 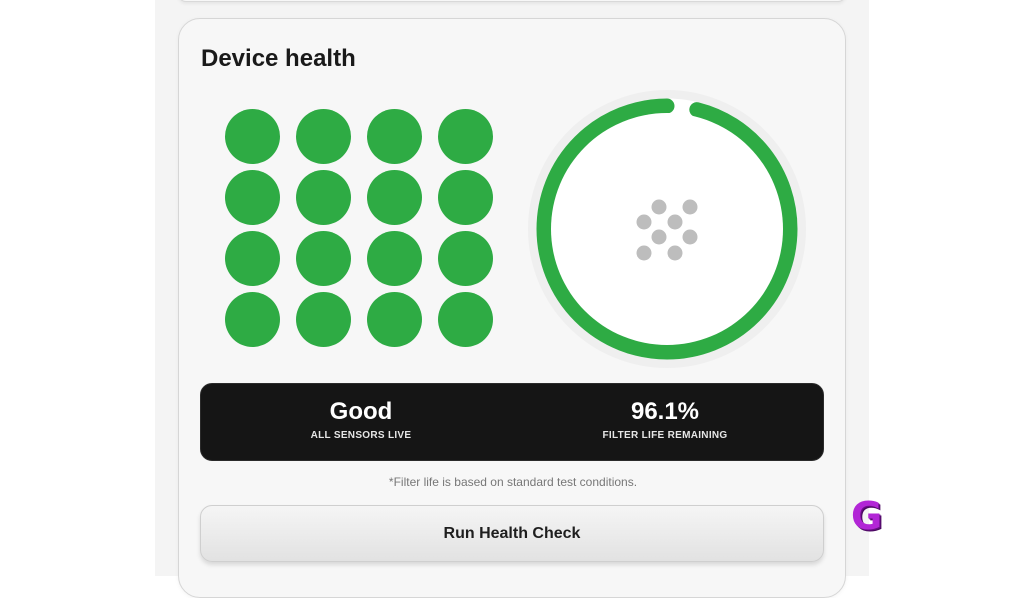 I want to click on filter-stat: 96.1% FILTER LIFE REMAINING, so click(x=665, y=419).